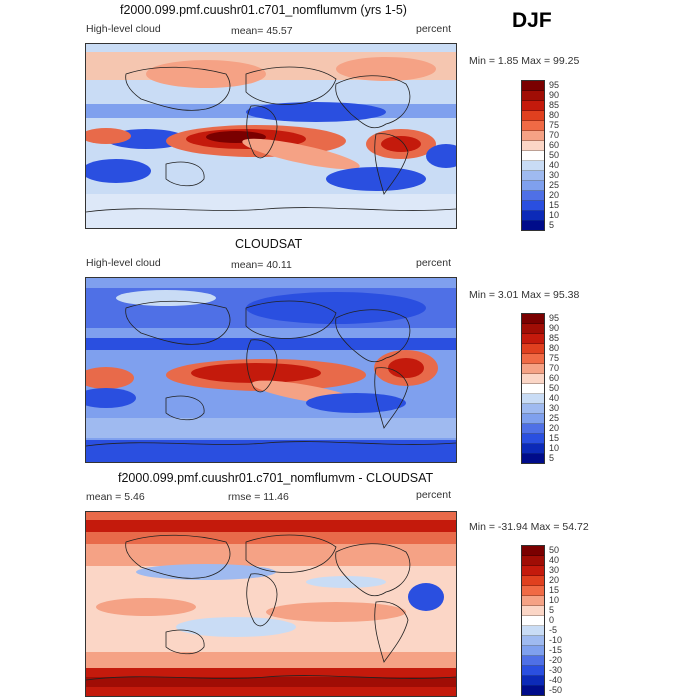  What do you see at coordinates (554, 85) in the screenshot?
I see `cbar1-label: 95` at bounding box center [554, 85].